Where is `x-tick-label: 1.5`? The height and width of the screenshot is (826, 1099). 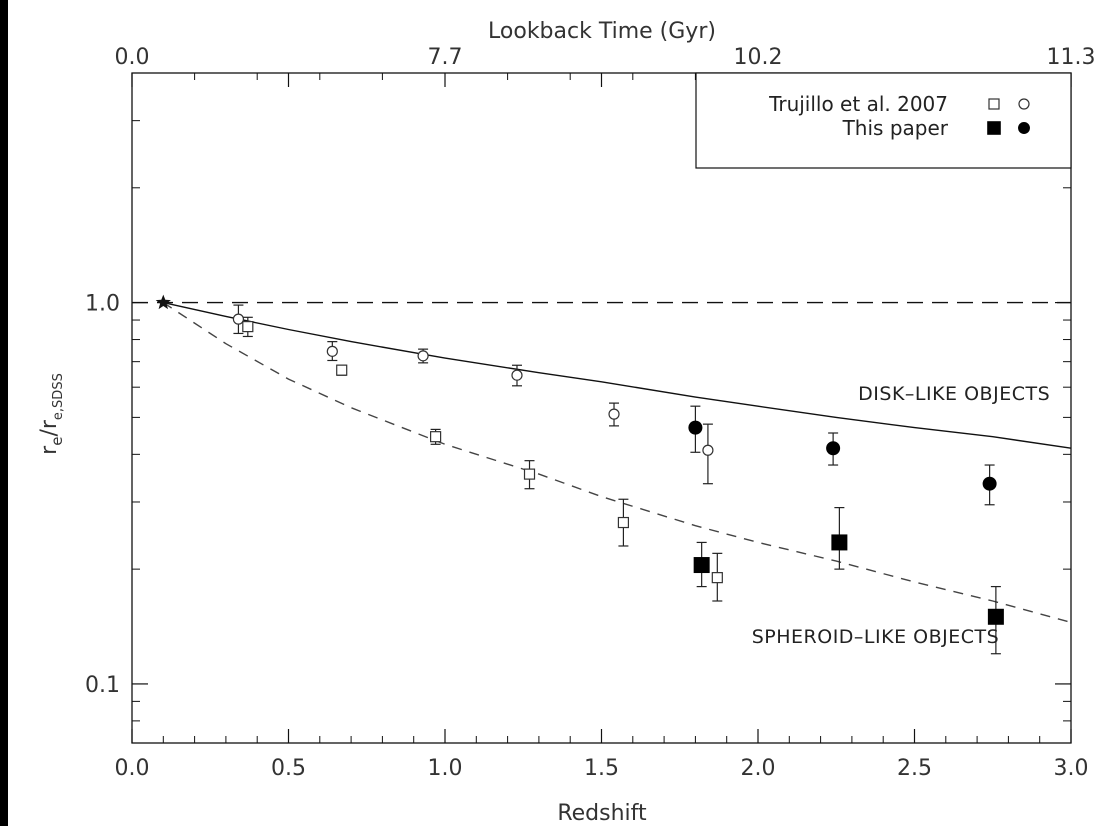
x-tick-label: 1.5 is located at coordinates (601, 768).